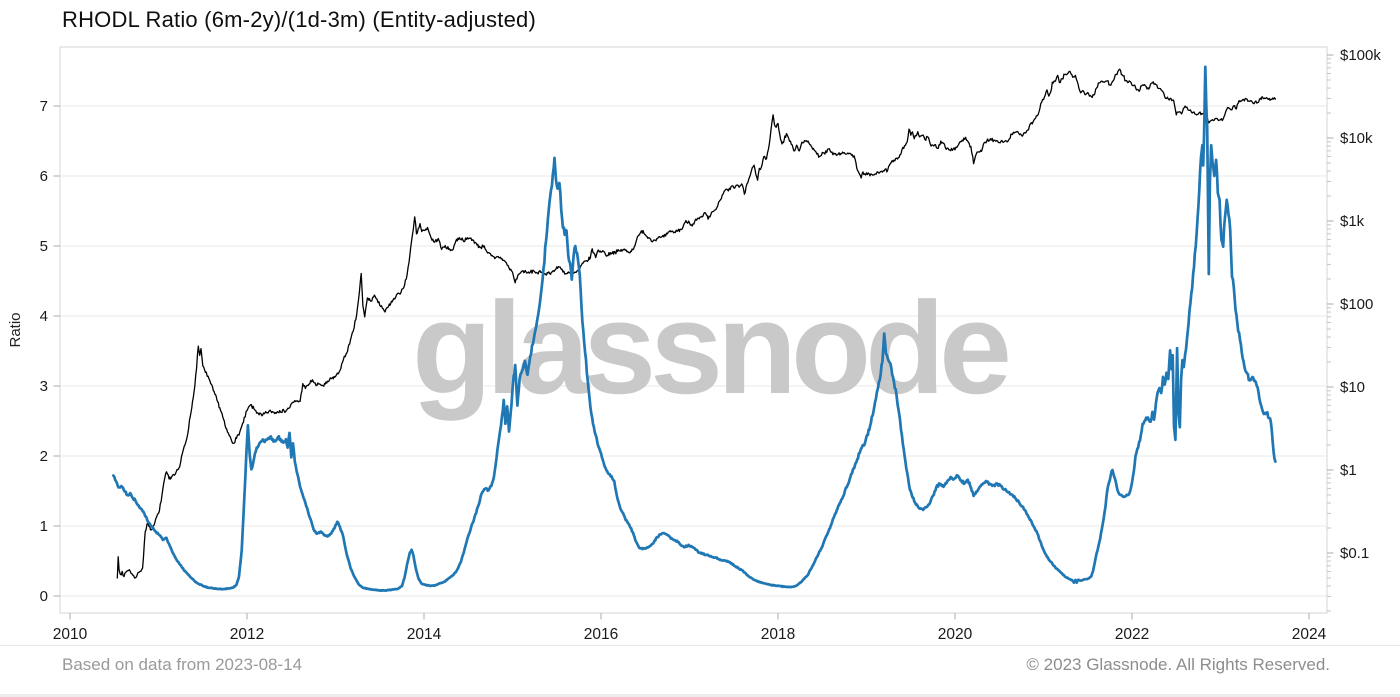  Describe the element at coordinates (1132, 634) in the screenshot. I see `x-axis-tick-label: 2022` at that location.